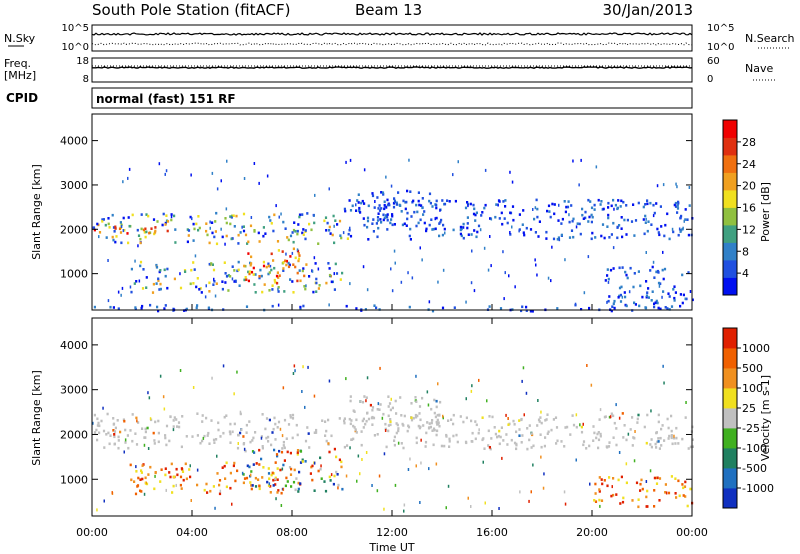 This screenshot has height=554, width=800. What do you see at coordinates (82, 61) in the screenshot?
I see `freq-tick-top: 18` at bounding box center [82, 61].